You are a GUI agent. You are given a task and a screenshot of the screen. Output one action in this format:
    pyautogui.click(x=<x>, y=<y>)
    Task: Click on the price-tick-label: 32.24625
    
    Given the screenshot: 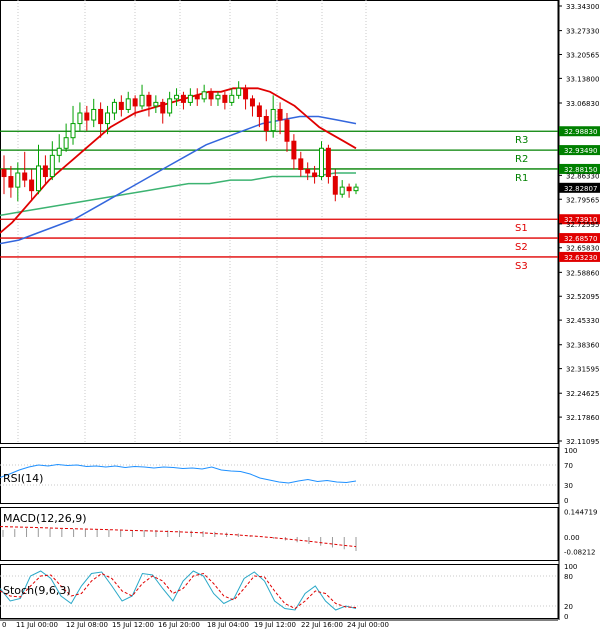 What is the action you would take?
    pyautogui.click(x=582, y=394)
    